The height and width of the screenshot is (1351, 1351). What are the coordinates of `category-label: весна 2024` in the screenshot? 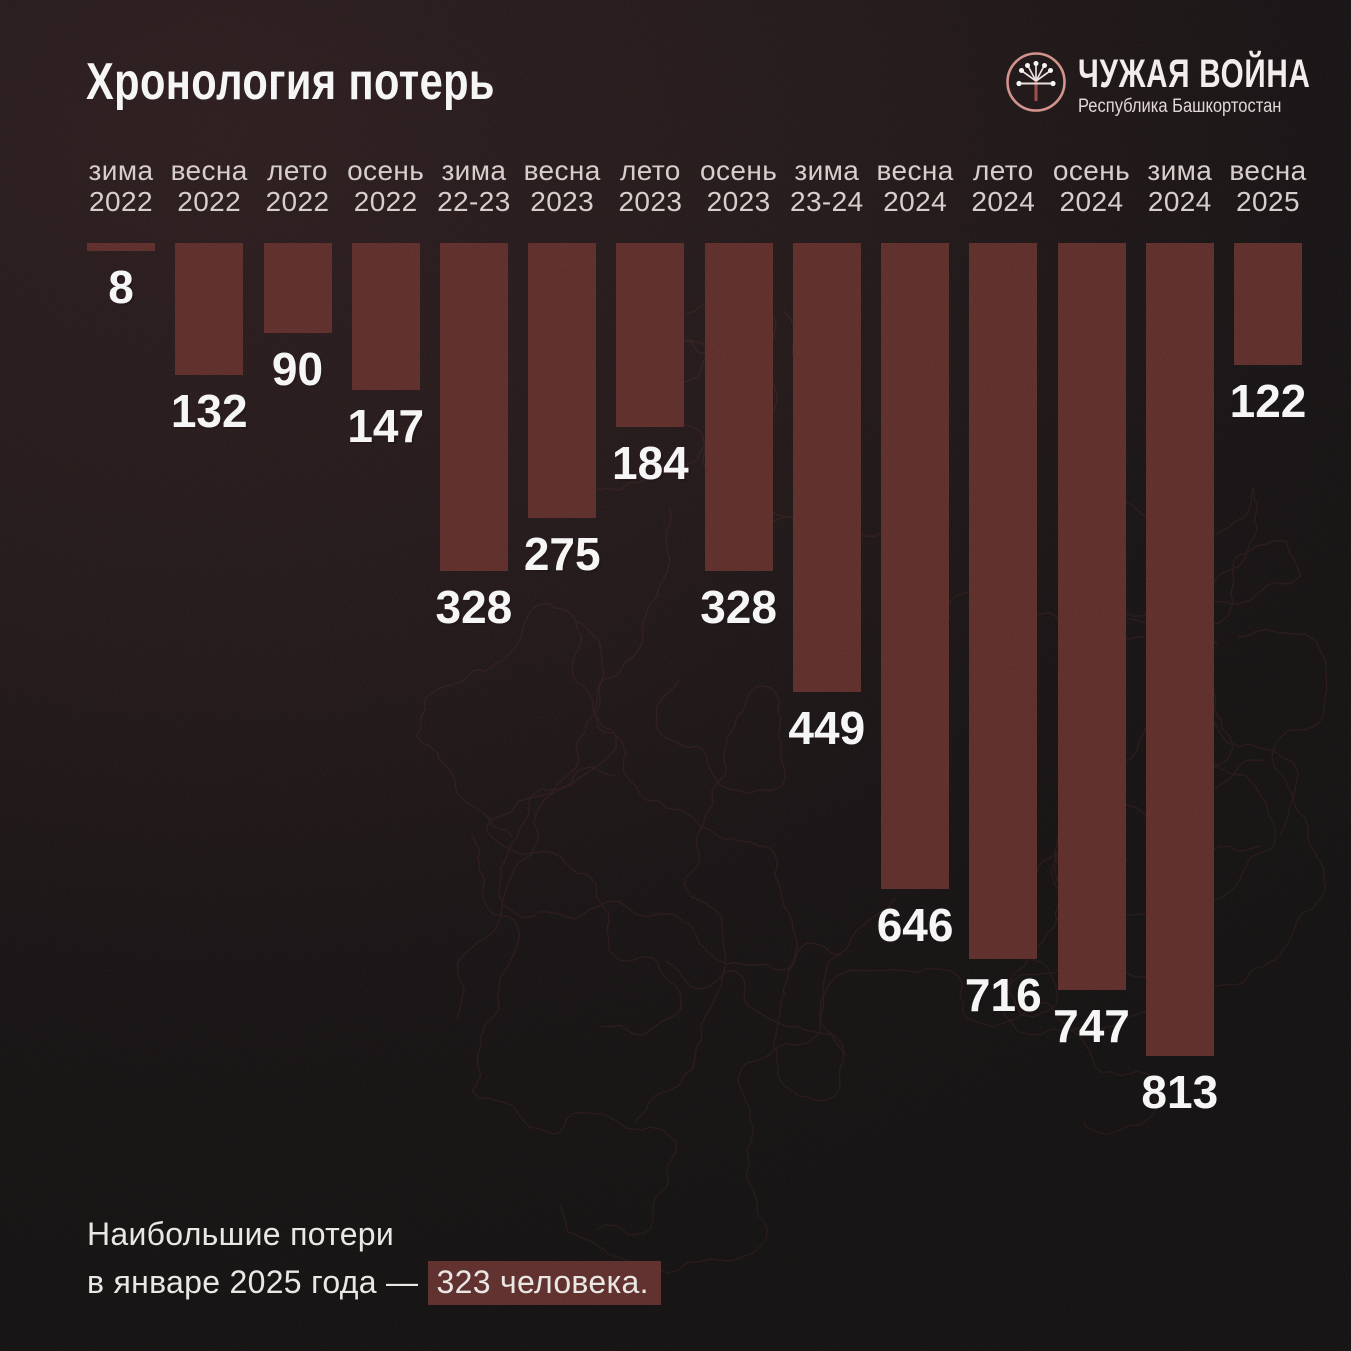 It's located at (915, 186).